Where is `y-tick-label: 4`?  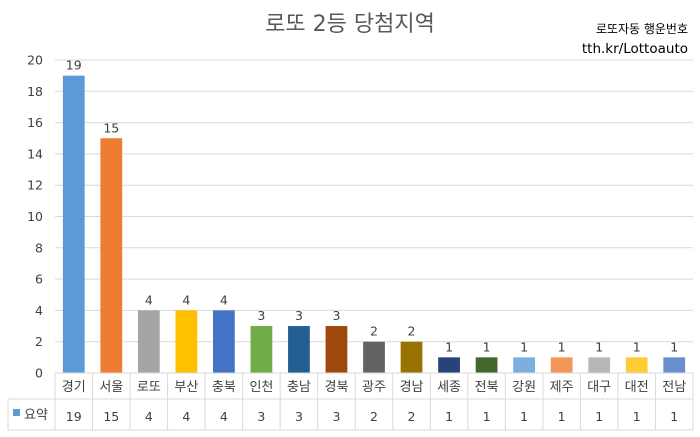 y-tick-label: 4 is located at coordinates (39, 310).